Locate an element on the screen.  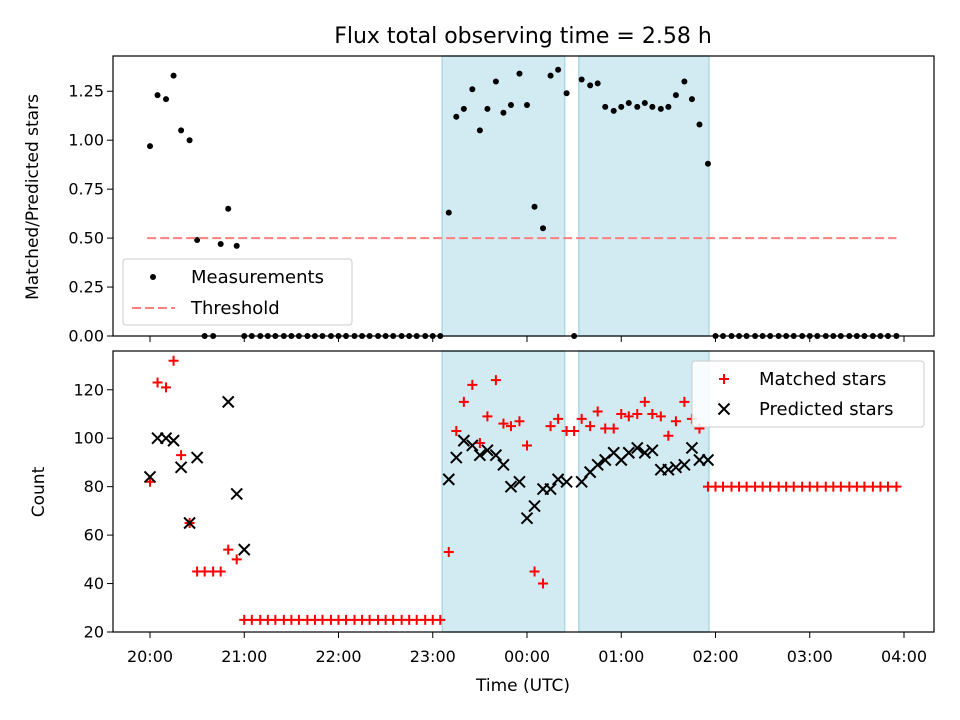
x-tick-label: 20:00 is located at coordinates (150, 656).